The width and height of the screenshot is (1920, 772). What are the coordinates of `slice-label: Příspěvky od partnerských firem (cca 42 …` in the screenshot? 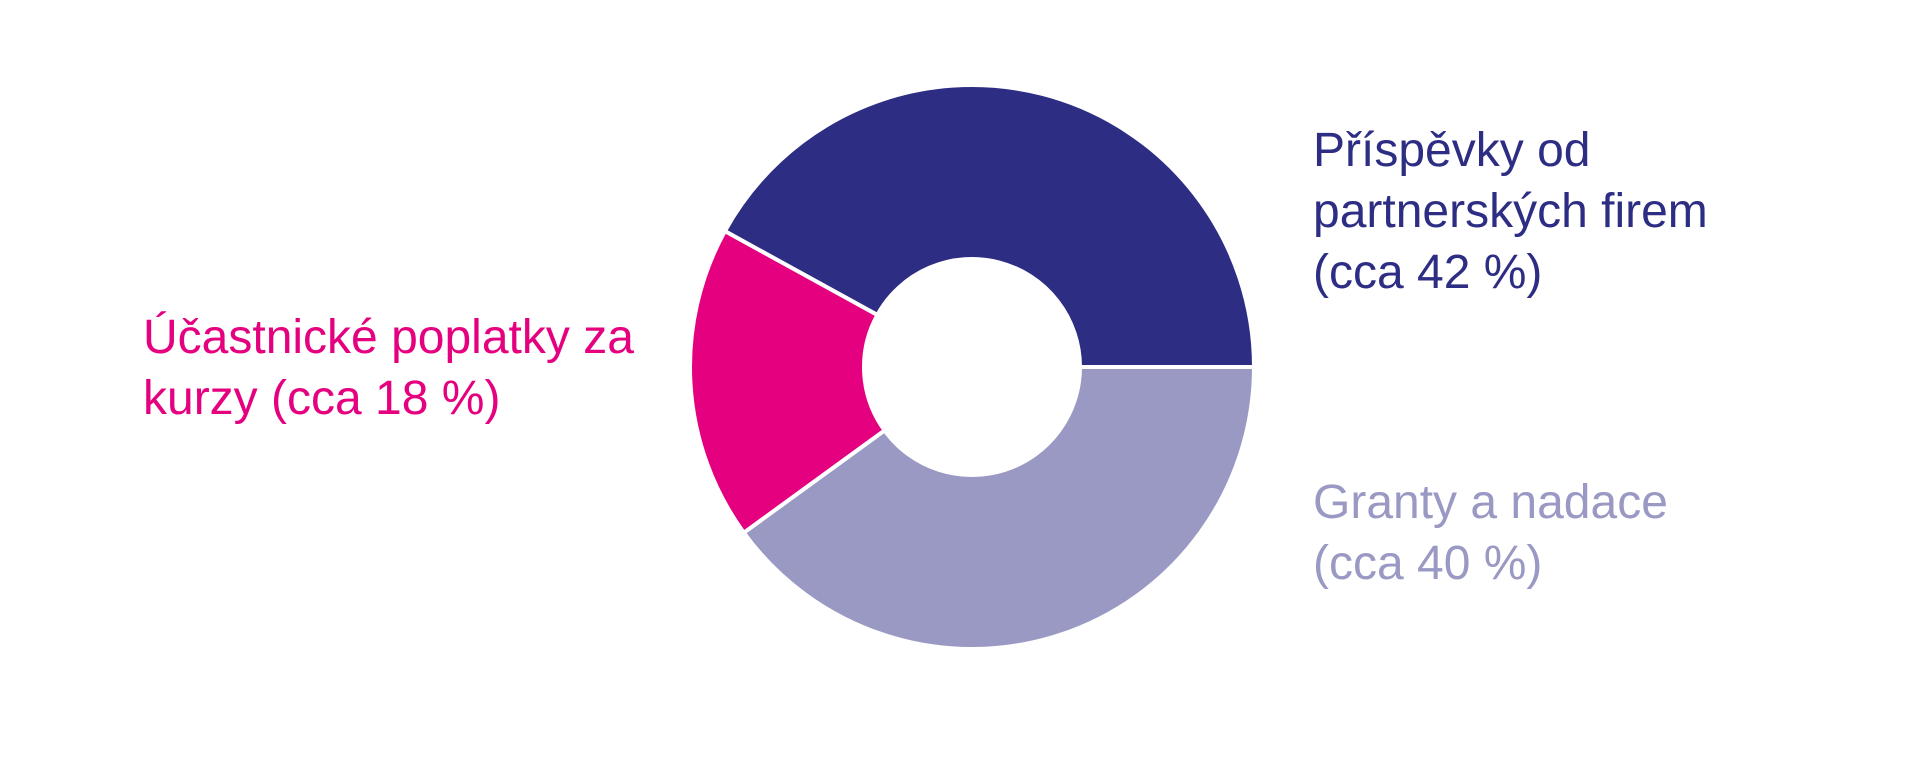 It's located at (1548, 211).